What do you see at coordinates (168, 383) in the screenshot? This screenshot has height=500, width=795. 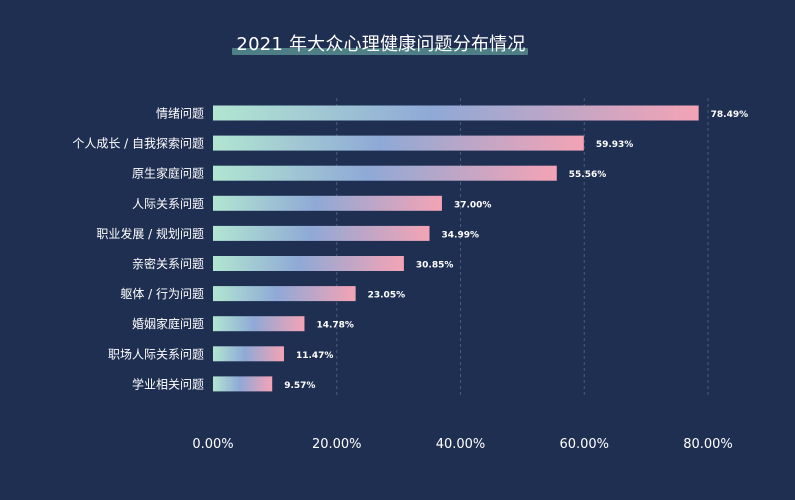 I see `category-label: 学业相关问题` at bounding box center [168, 383].